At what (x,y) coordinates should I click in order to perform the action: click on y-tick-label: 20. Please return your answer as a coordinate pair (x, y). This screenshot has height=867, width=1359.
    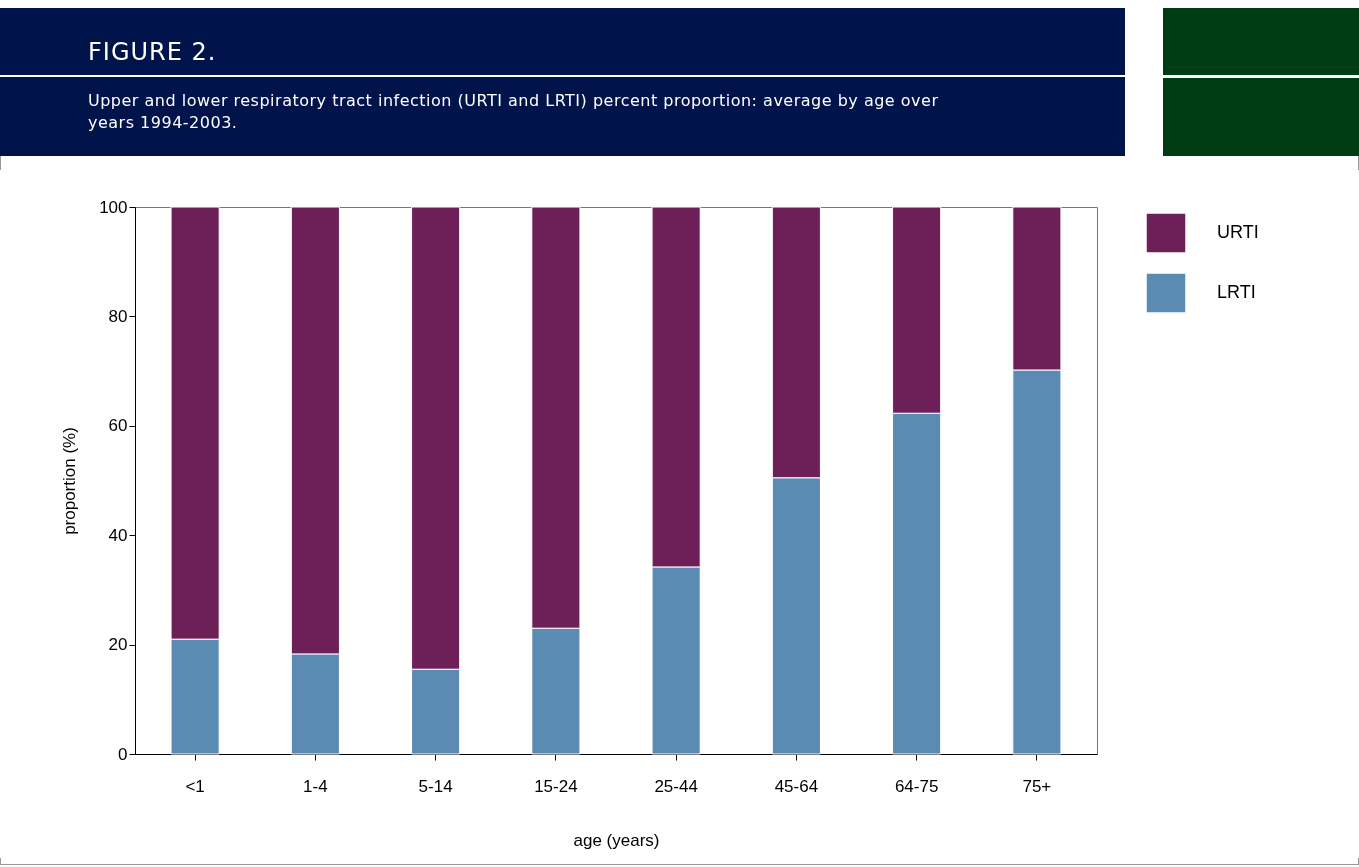
    Looking at the image, I should click on (118, 645).